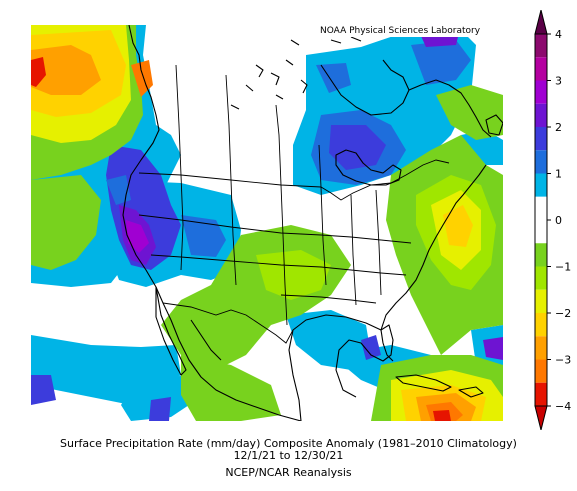 The image size is (577, 491). I want to click on coastline-atlantic, so click(433, 247).